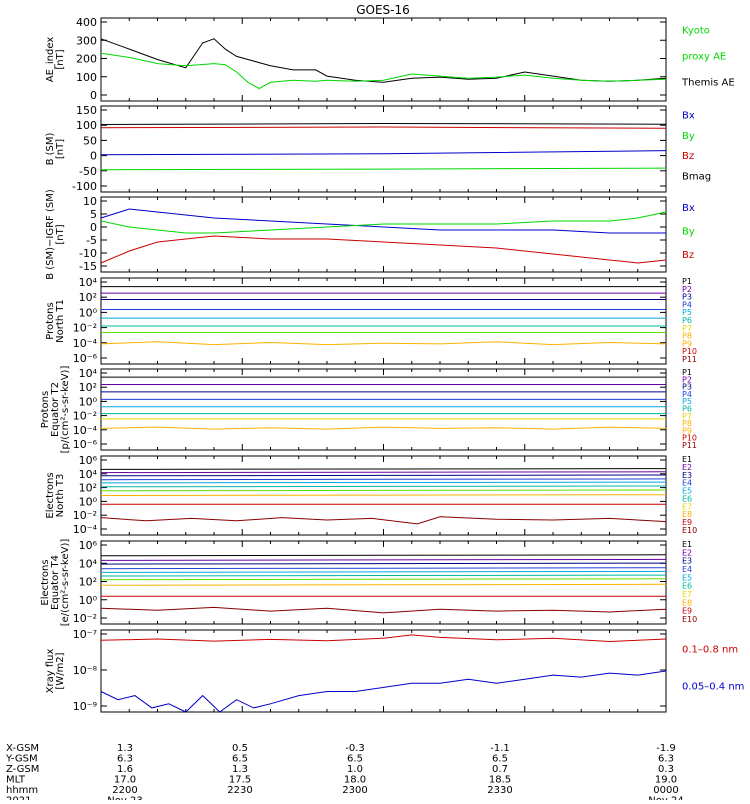 The height and width of the screenshot is (804, 750). I want to click on series-e7, so click(383, 579).